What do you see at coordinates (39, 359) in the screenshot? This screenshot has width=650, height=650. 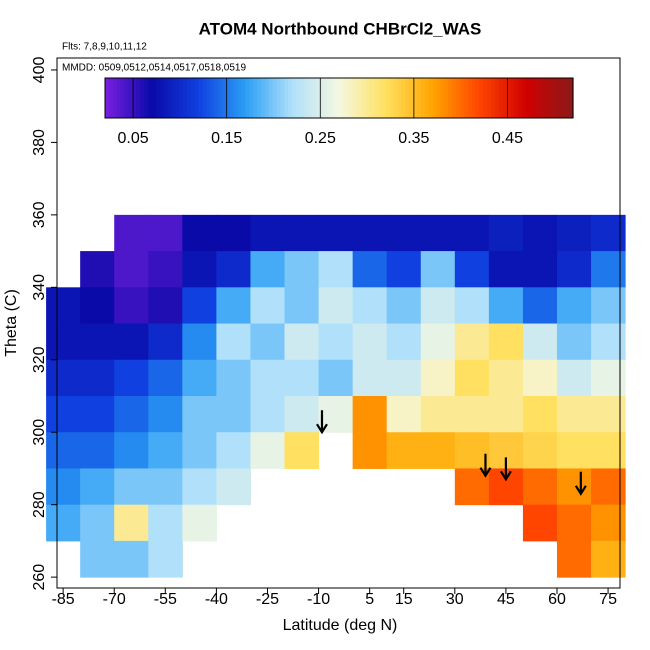 I see `y-tick-label: 320` at bounding box center [39, 359].